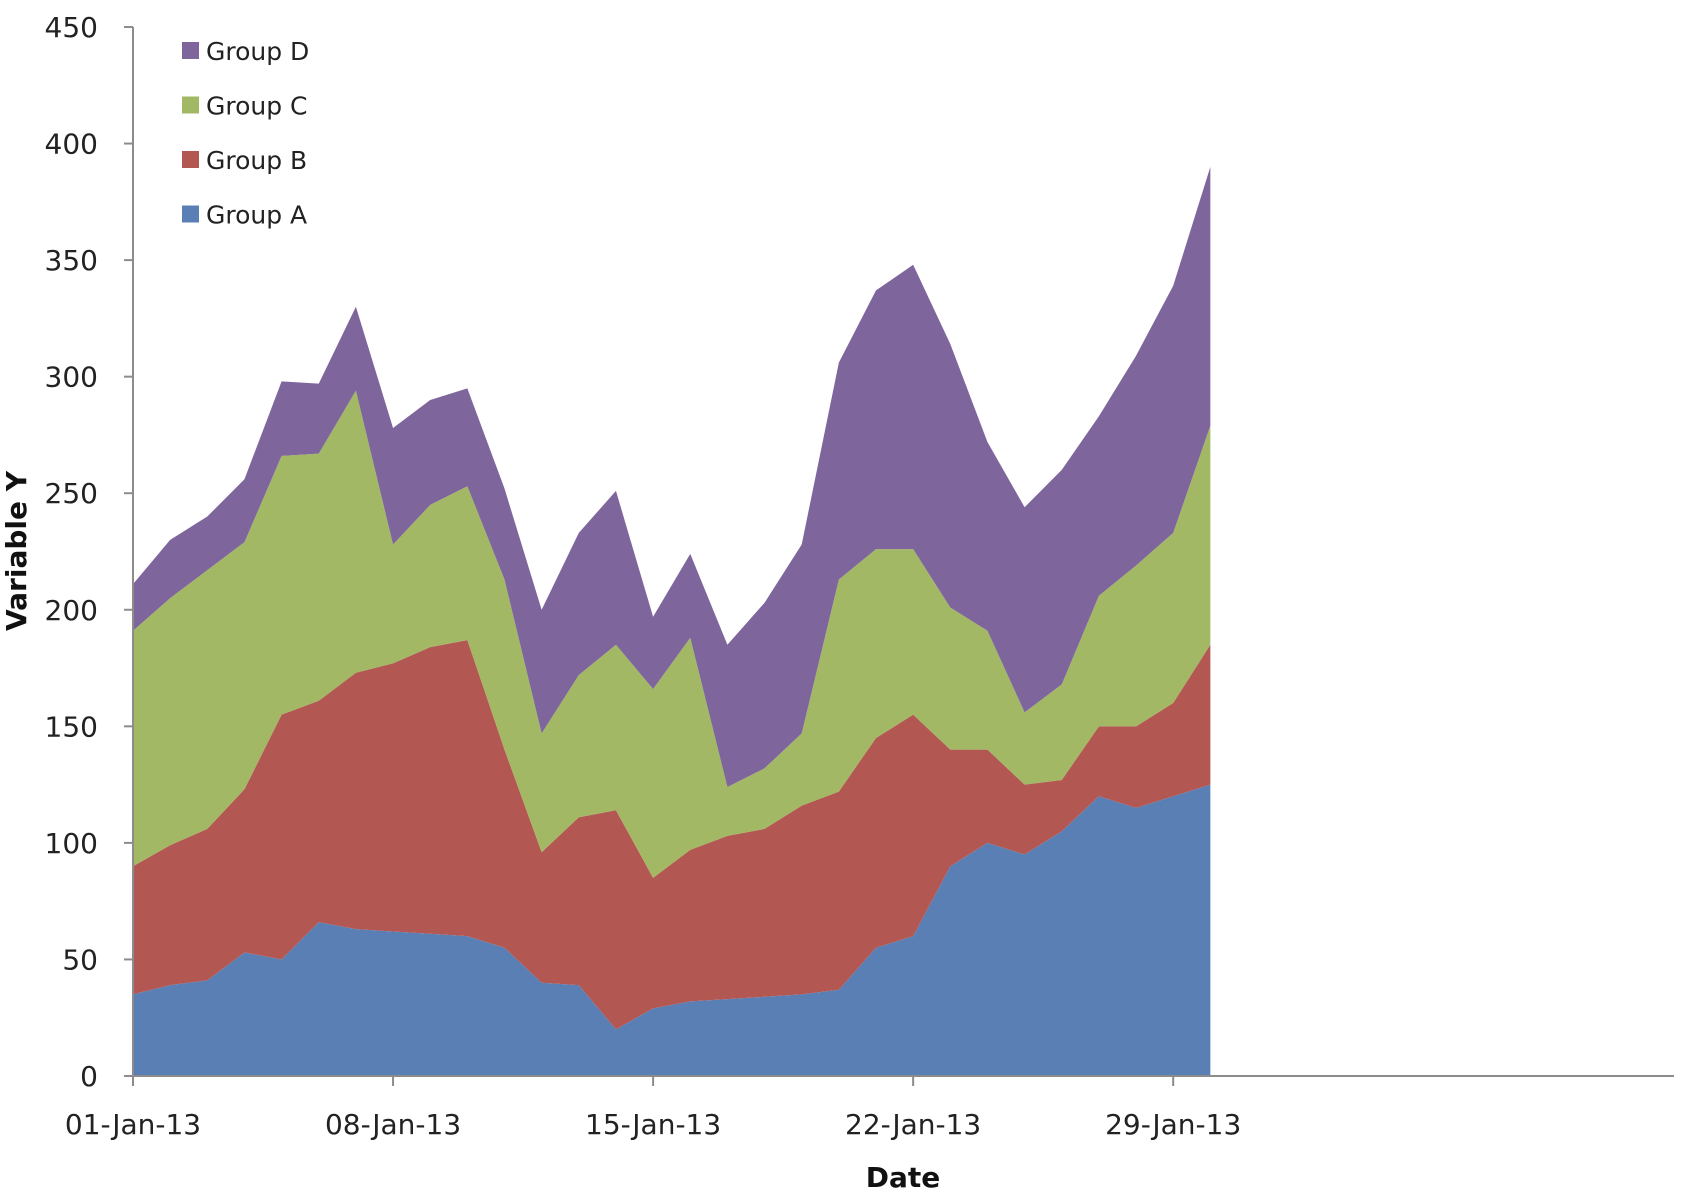 The width and height of the screenshot is (1698, 1198). Describe the element at coordinates (71, 27) in the screenshot. I see `y-tick-label: 450` at that location.